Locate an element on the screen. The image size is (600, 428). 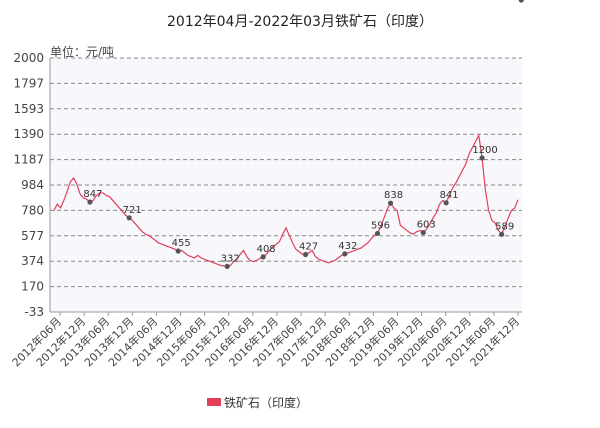
legend-item-iron-ore-india: 铁矿石（印度） is located at coordinates (266, 402).